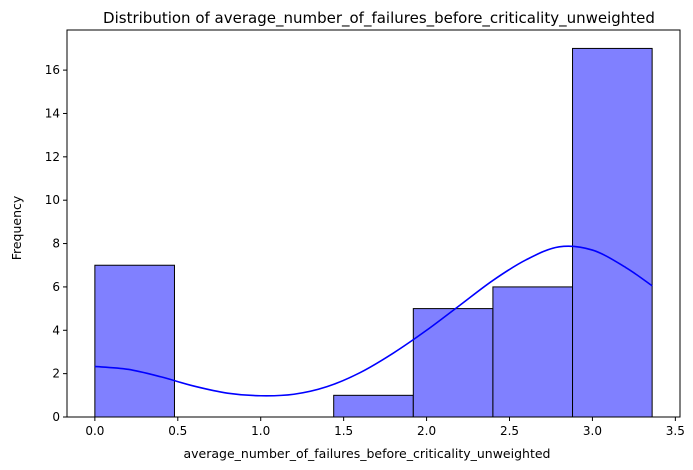  What do you see at coordinates (56, 287) in the screenshot?
I see `y-tick-label: 6` at bounding box center [56, 287].